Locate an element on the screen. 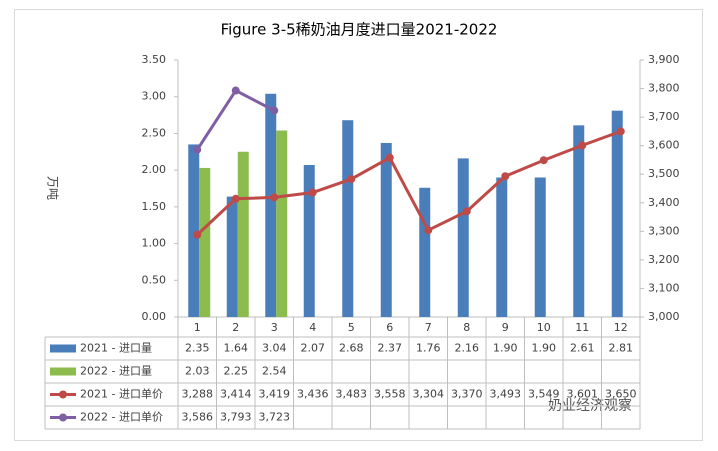 The image size is (718, 451). y2-tick-label: 3,400 is located at coordinates (664, 202).